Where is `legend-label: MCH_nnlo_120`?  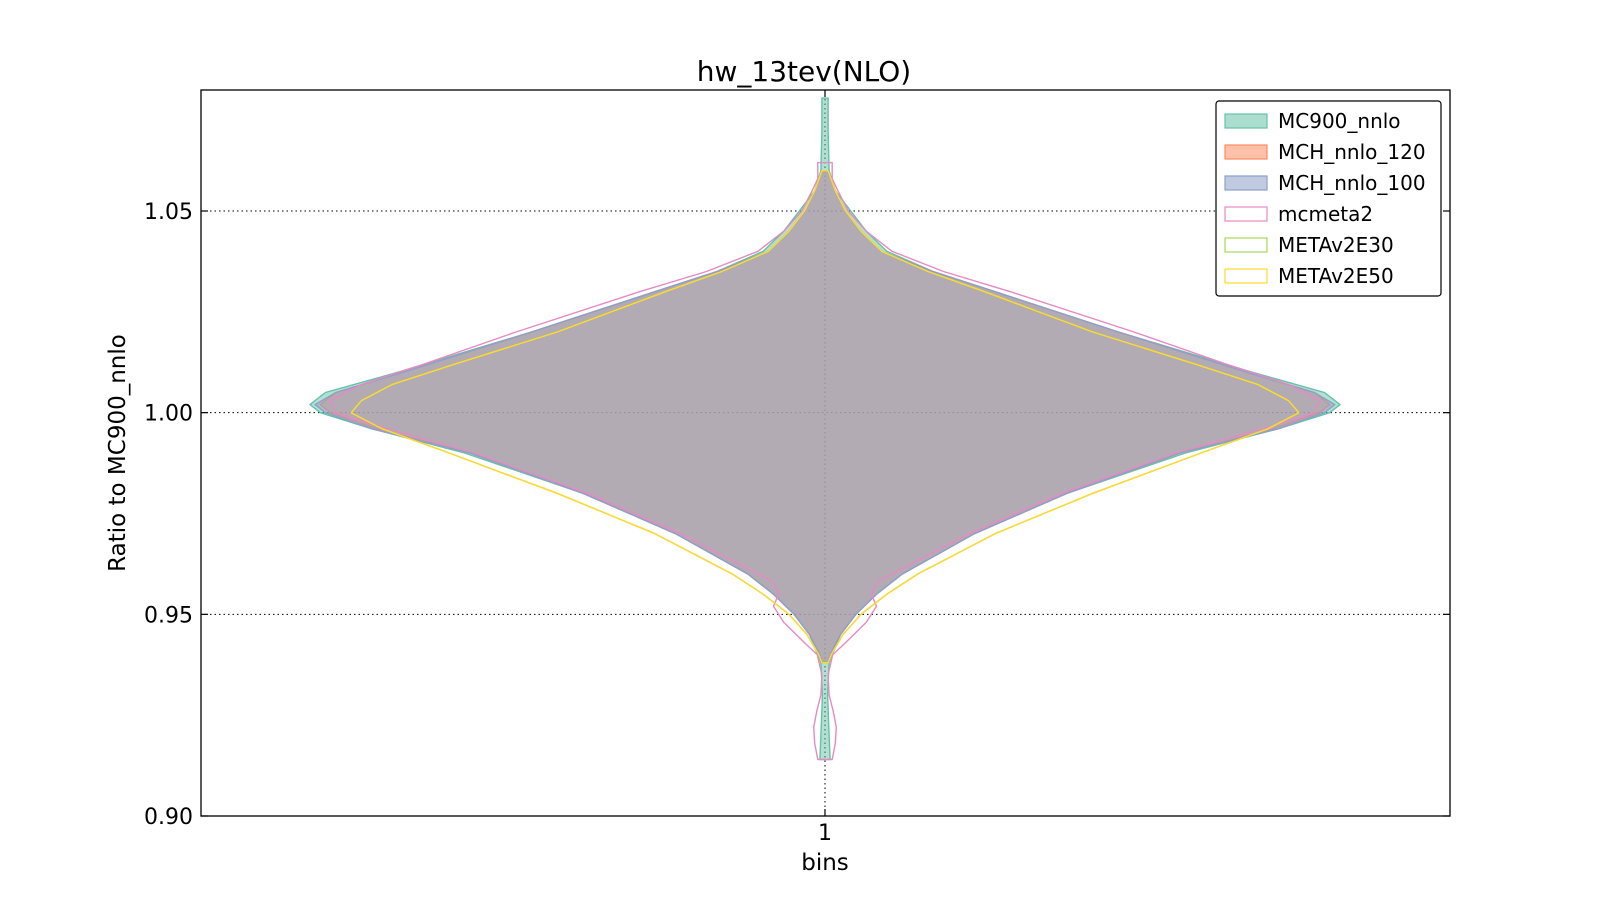
legend-label: MCH_nnlo_120 is located at coordinates (1352, 152).